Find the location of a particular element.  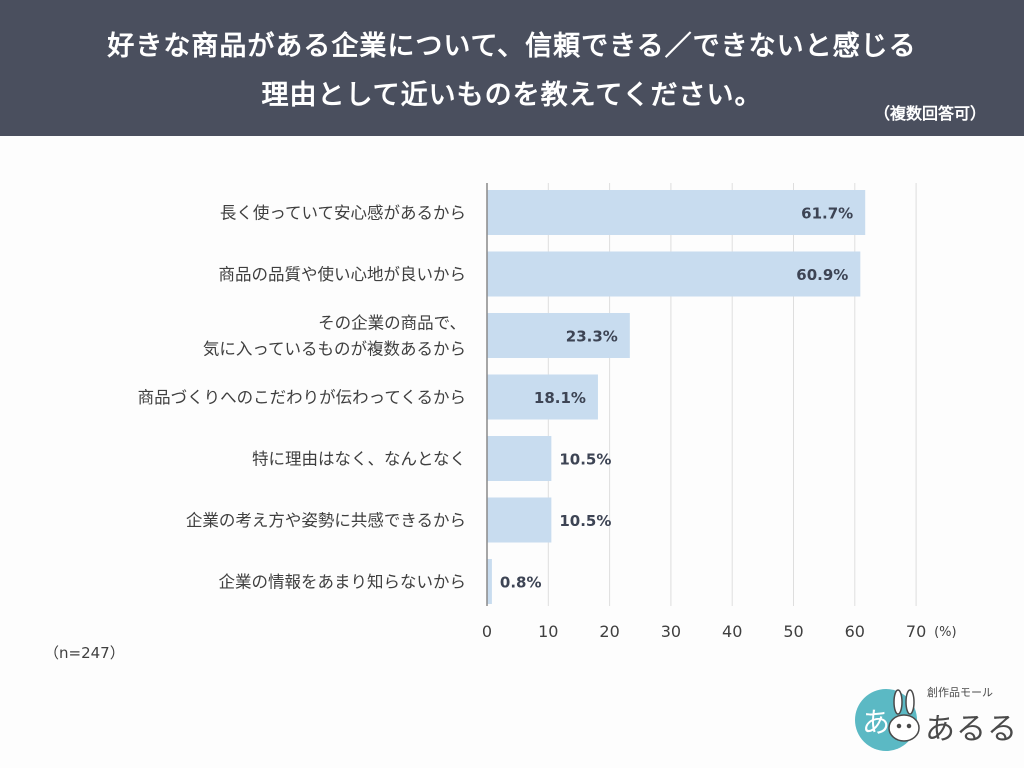

x-tick-label: 50 is located at coordinates (793, 631).